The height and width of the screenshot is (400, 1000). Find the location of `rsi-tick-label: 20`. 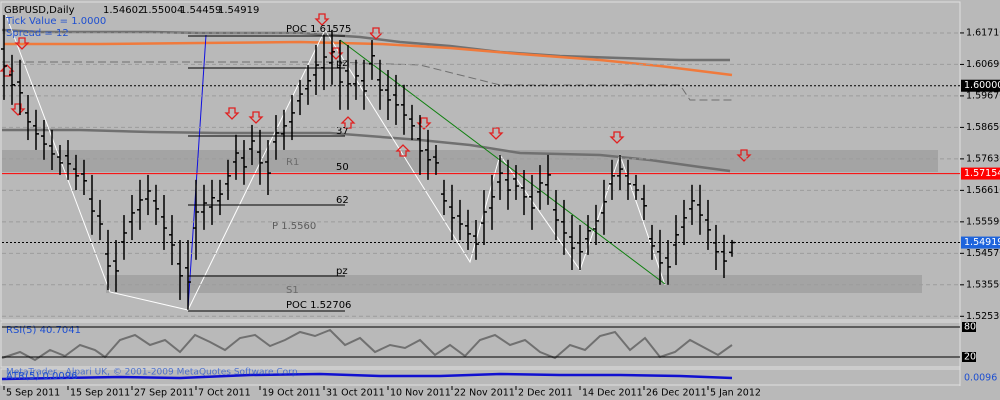

rsi-tick-label: 20 is located at coordinates (970, 357).